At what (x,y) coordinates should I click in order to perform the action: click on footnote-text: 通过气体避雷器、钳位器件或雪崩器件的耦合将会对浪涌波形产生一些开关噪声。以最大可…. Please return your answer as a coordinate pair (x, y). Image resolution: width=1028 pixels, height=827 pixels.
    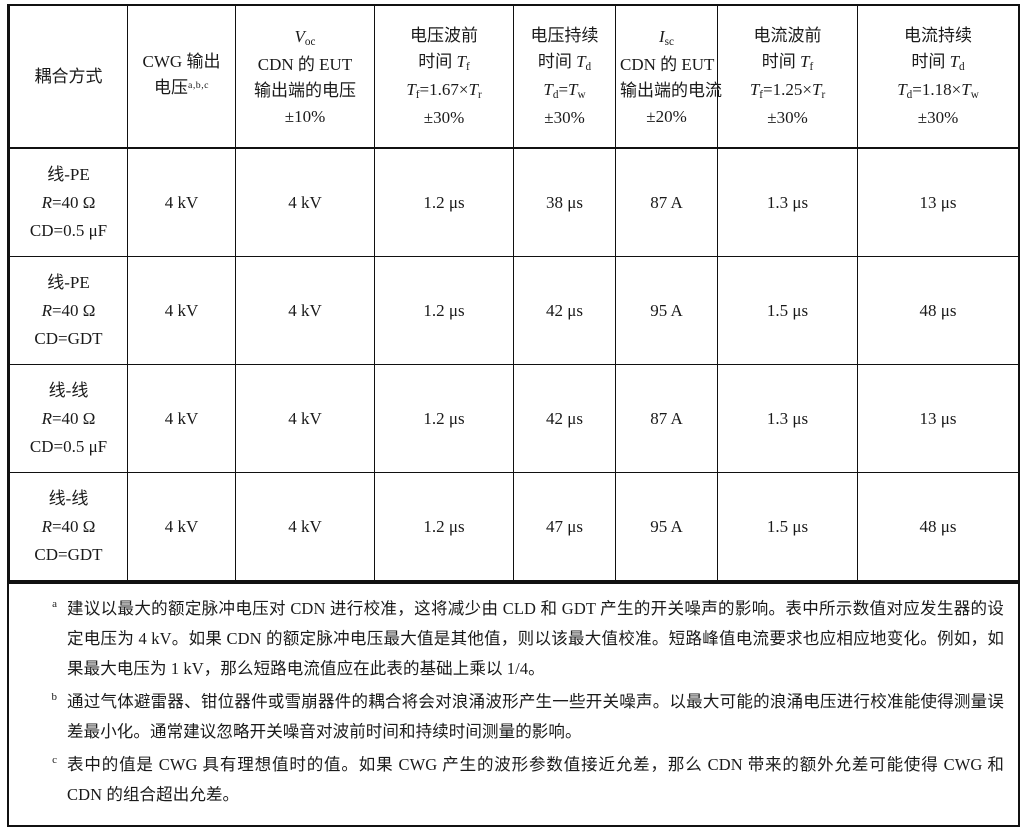
    Looking at the image, I should click on (535, 716).